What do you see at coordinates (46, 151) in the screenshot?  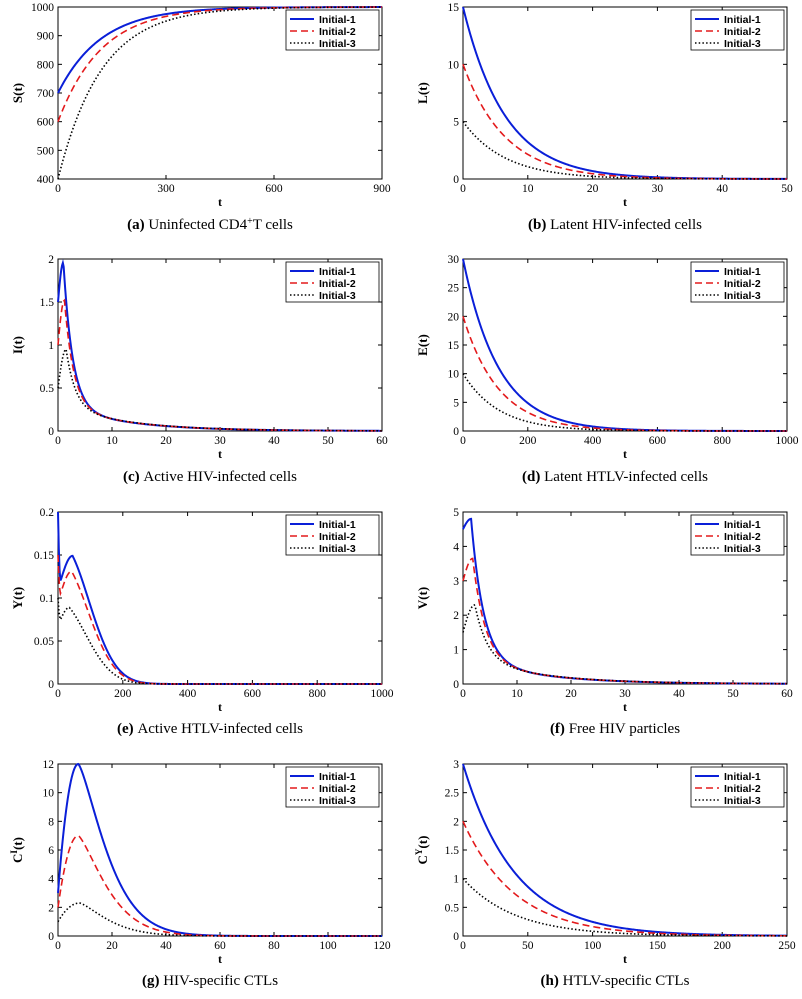 I see `y-tick-label: 500` at bounding box center [46, 151].